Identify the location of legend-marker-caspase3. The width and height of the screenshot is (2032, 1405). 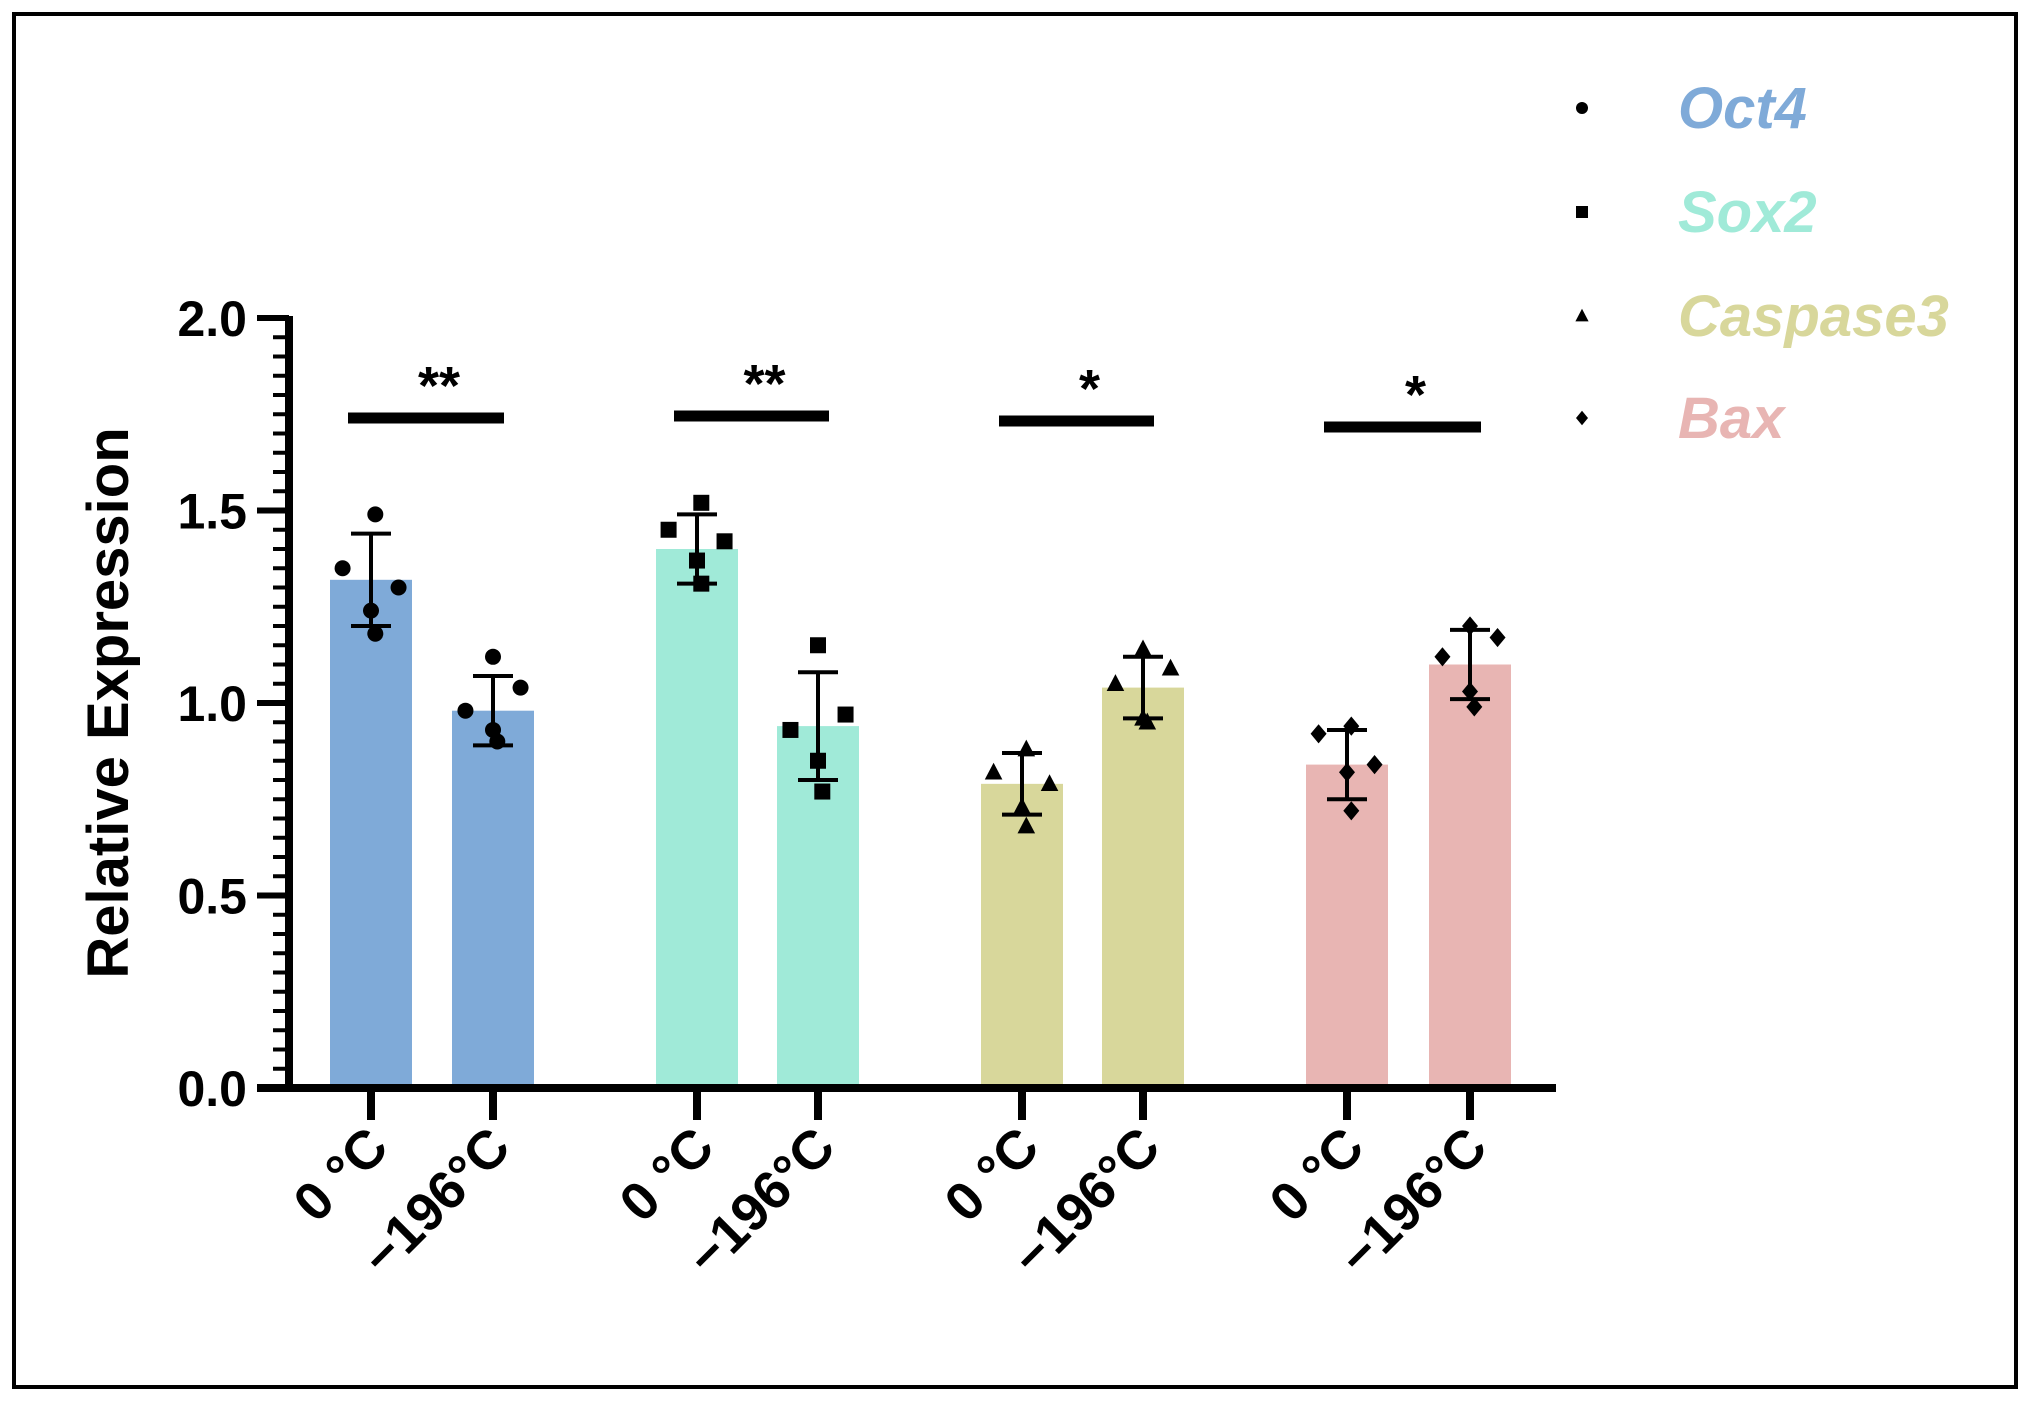
(1582, 315).